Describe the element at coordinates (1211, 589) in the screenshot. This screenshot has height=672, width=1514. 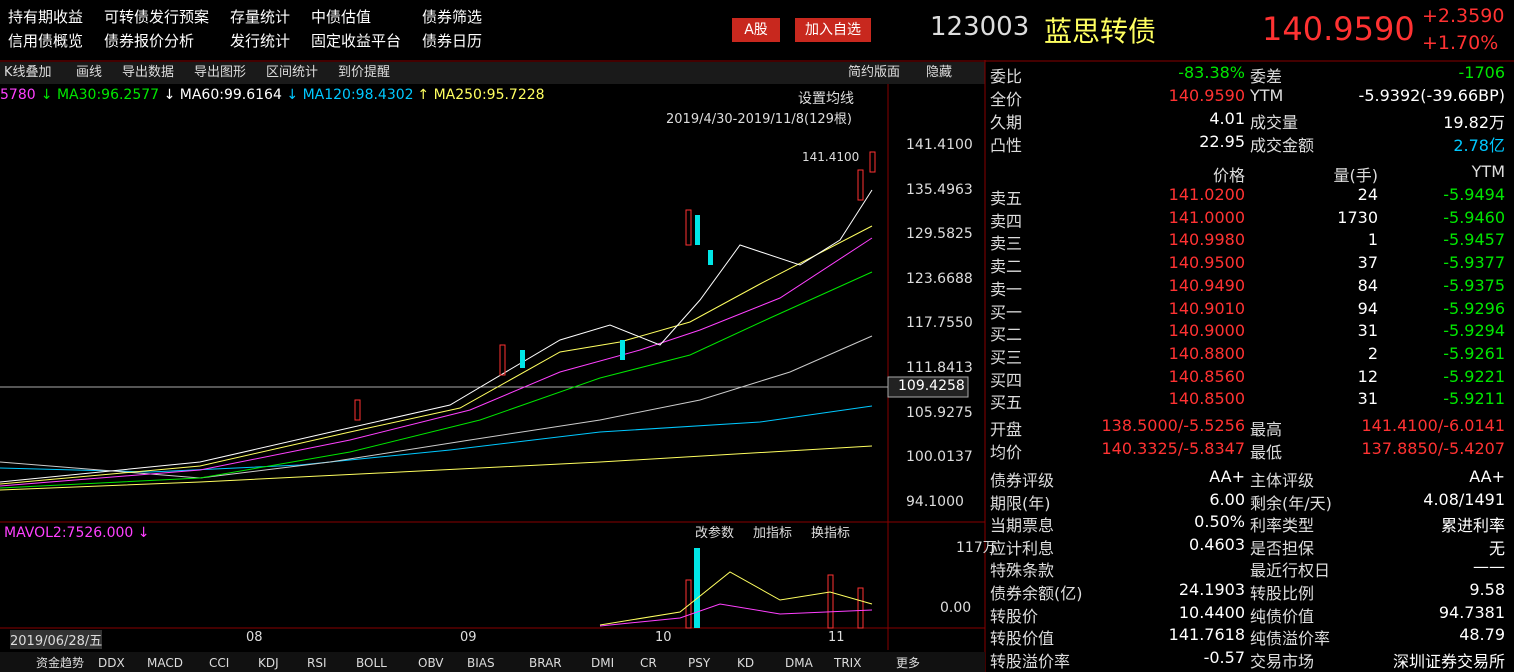
I see `field-value: 24.1903` at that location.